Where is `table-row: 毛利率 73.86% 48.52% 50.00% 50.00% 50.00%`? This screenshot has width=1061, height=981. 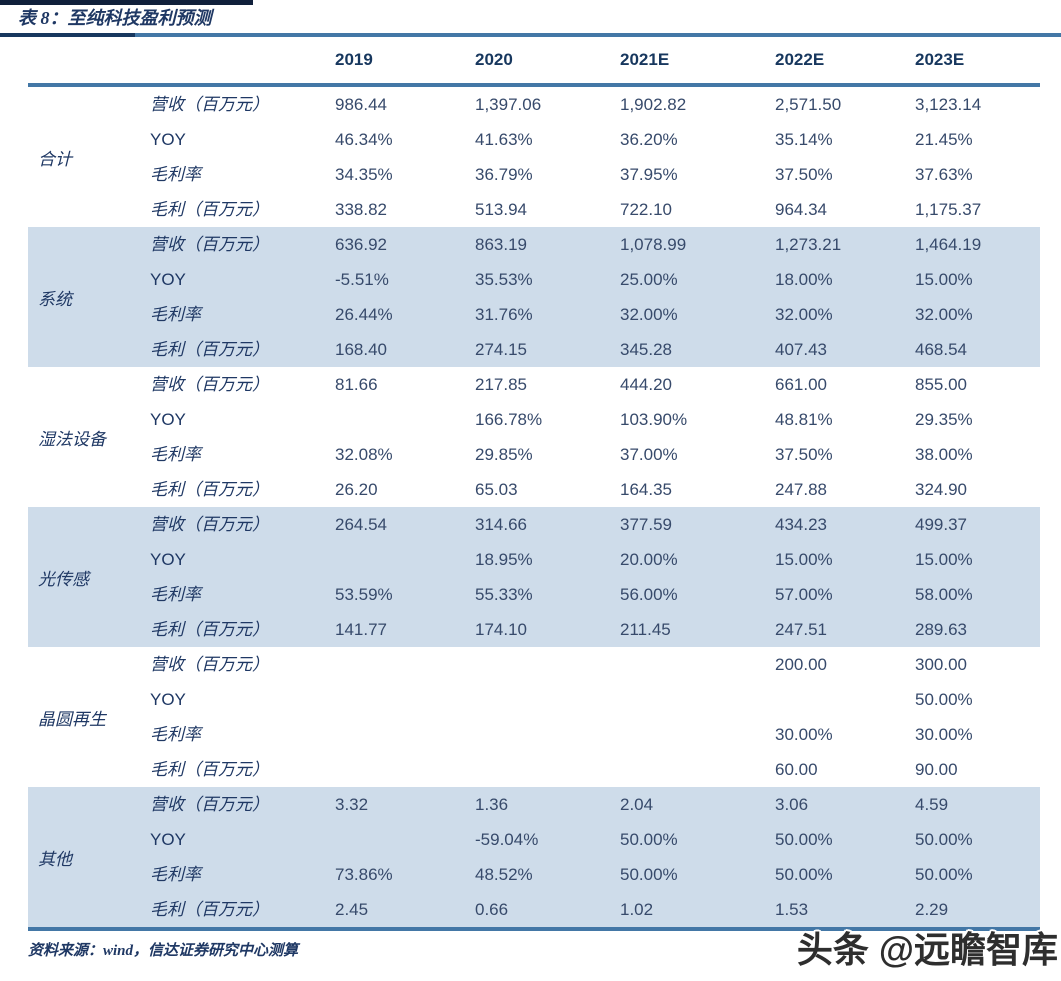
table-row: 毛利率 73.86% 48.52% 50.00% 50.00% 50.00% is located at coordinates (595, 874).